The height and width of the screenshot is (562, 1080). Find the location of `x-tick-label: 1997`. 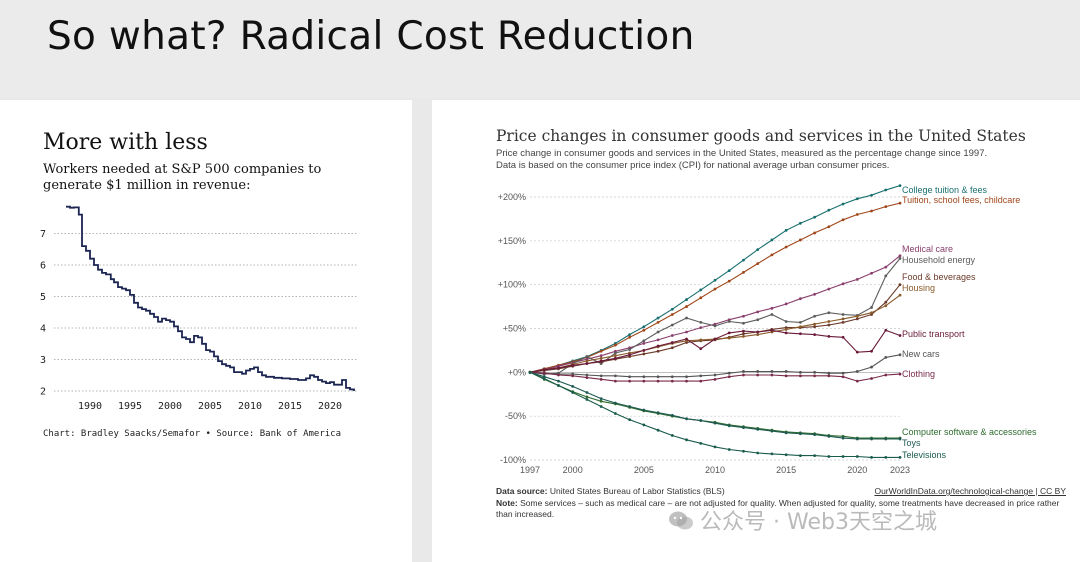

x-tick-label: 1997 is located at coordinates (530, 470).